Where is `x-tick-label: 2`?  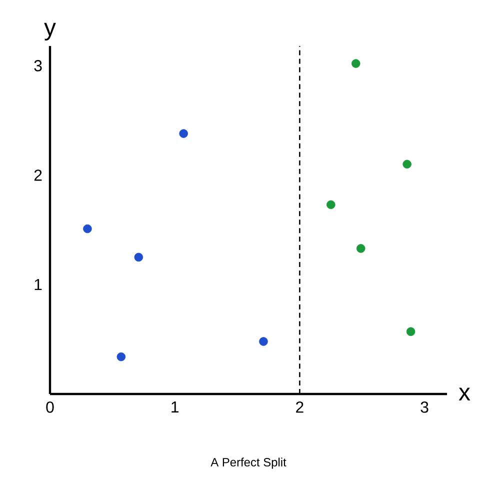 x-tick-label: 2 is located at coordinates (300, 407).